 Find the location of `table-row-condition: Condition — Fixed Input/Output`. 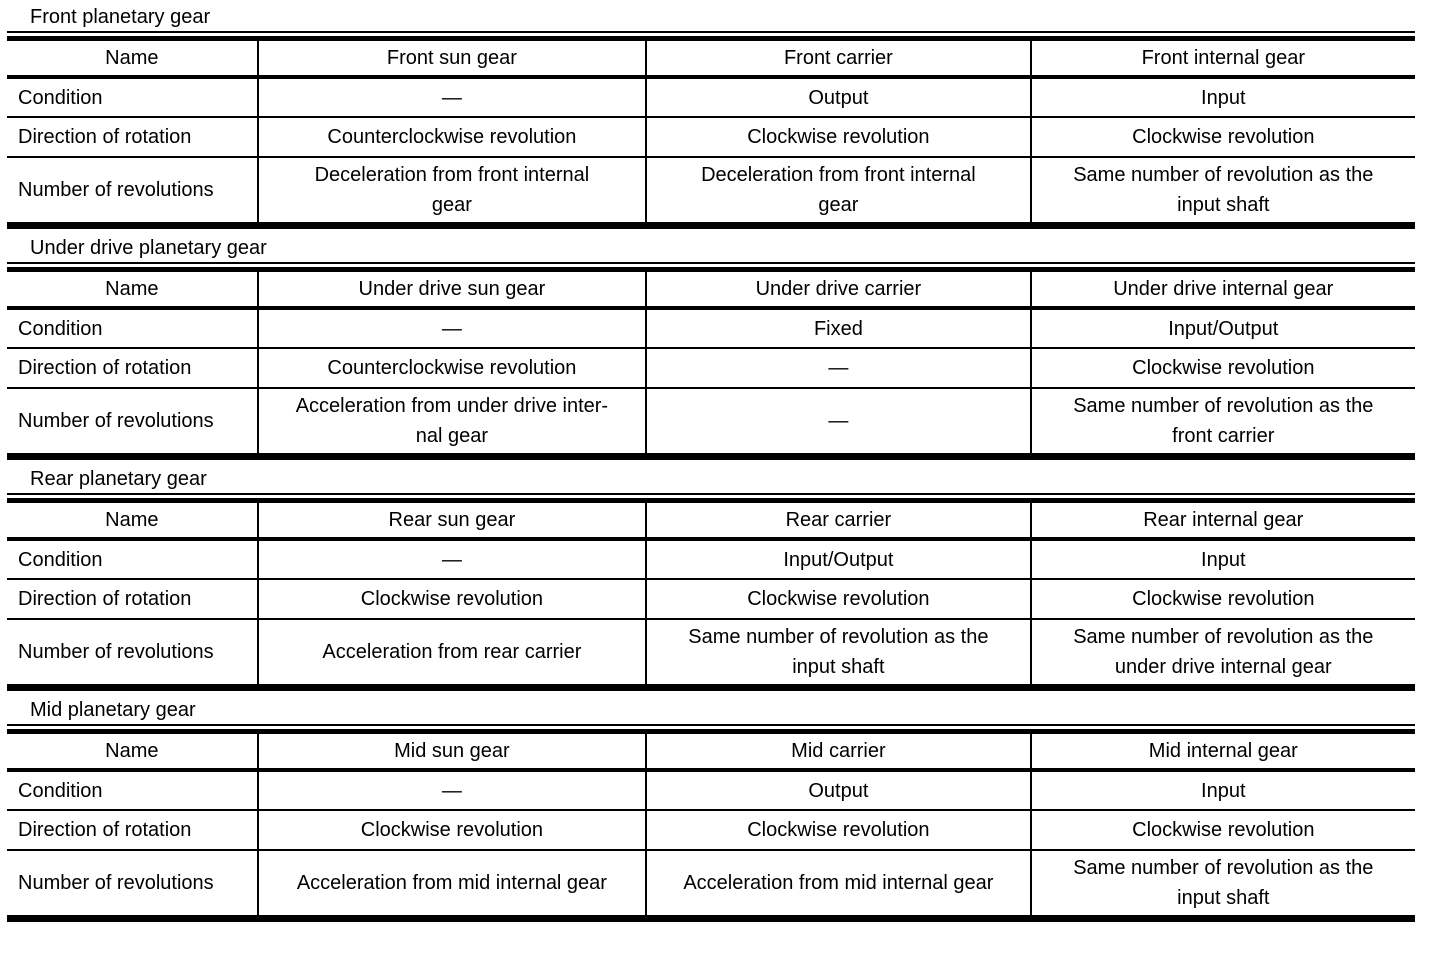

table-row-condition: Condition — Fixed Input/Output is located at coordinates (711, 328).